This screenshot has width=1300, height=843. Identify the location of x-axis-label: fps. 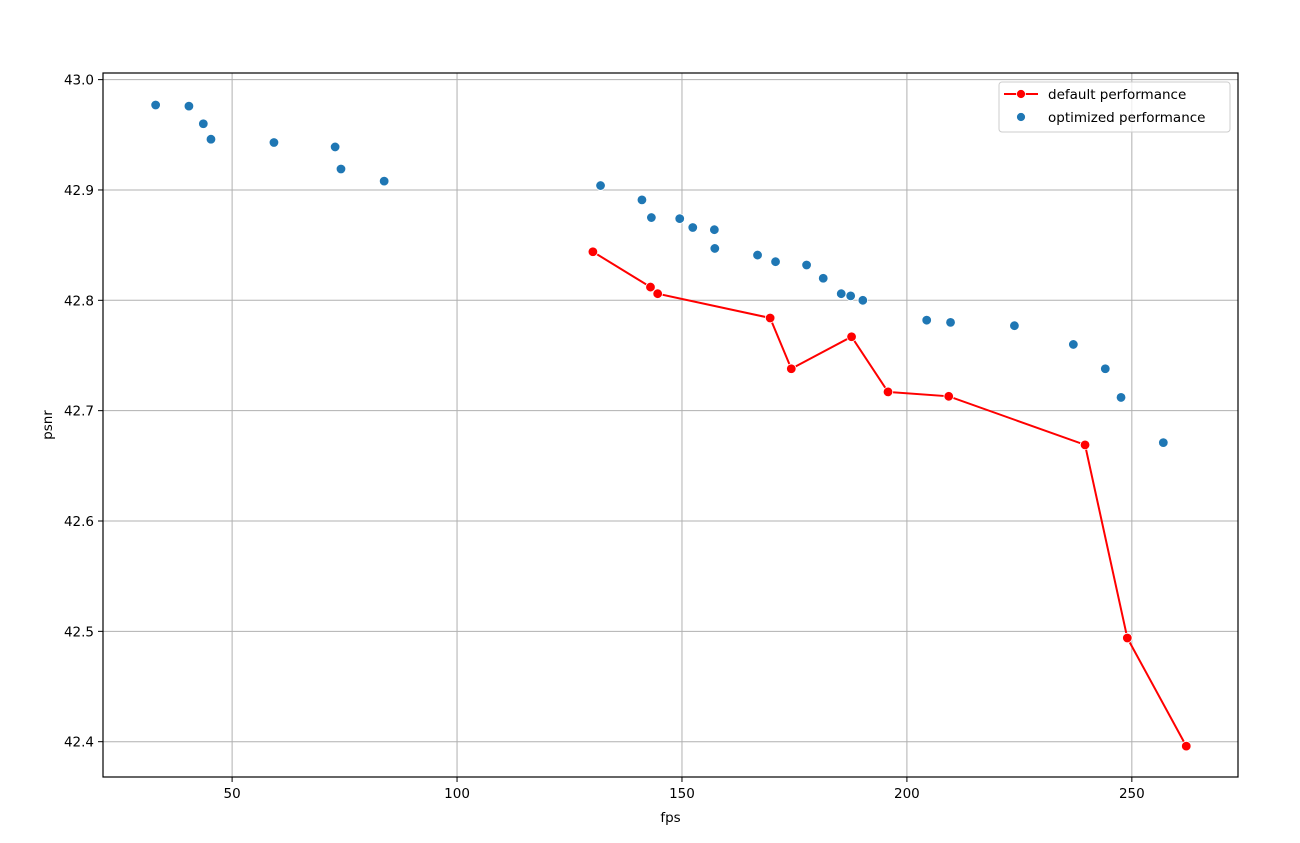
(670, 818).